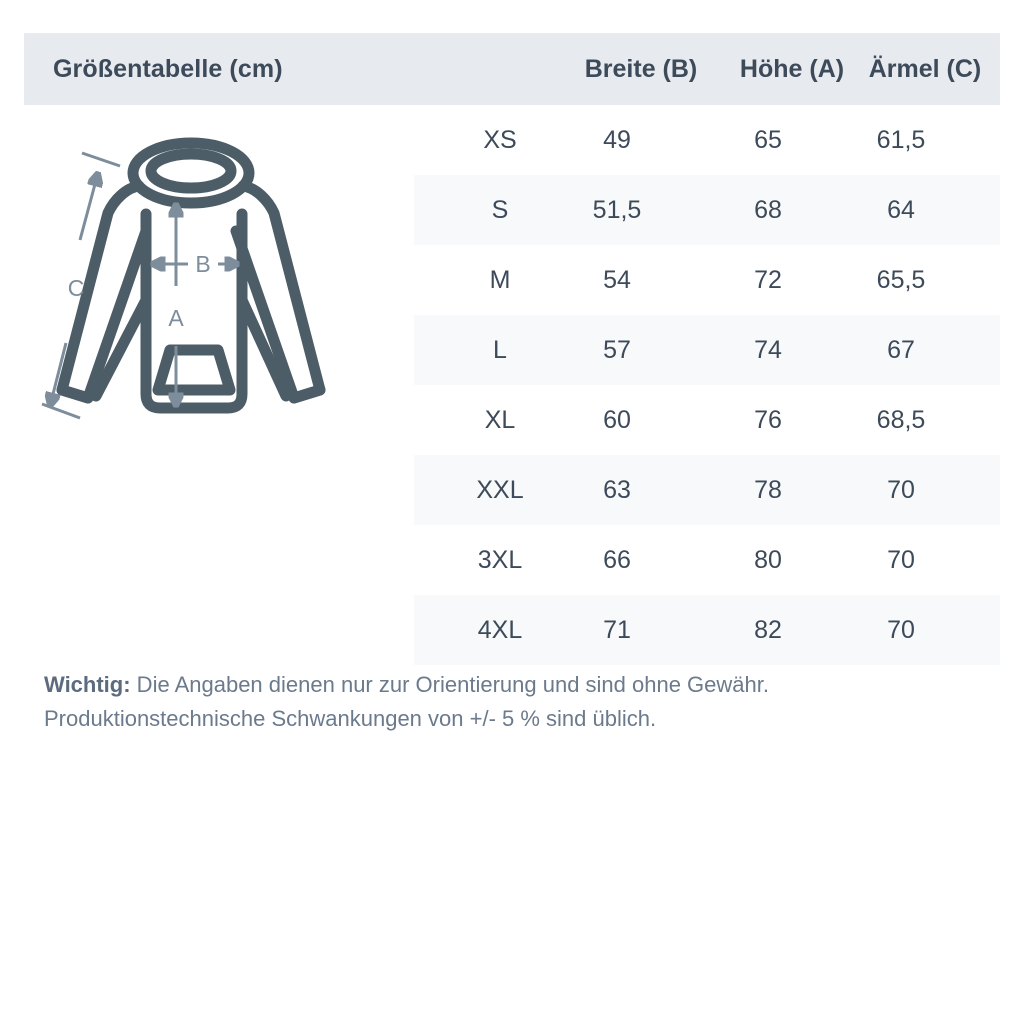 This screenshot has height=1024, width=1024. What do you see at coordinates (641, 68) in the screenshot?
I see `column-header-width: Breite (B)` at bounding box center [641, 68].